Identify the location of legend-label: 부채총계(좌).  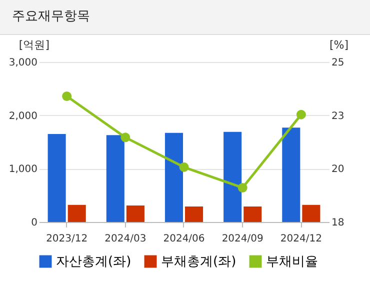
(198, 262).